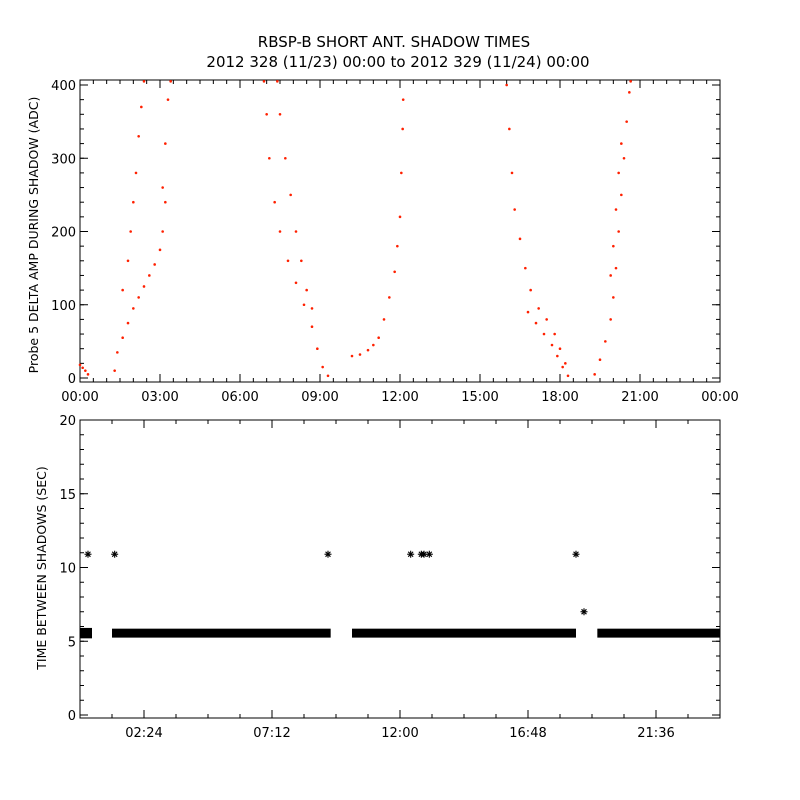 This screenshot has height=800, width=800. I want to click on x-tick-label: 15:00, so click(479, 397).